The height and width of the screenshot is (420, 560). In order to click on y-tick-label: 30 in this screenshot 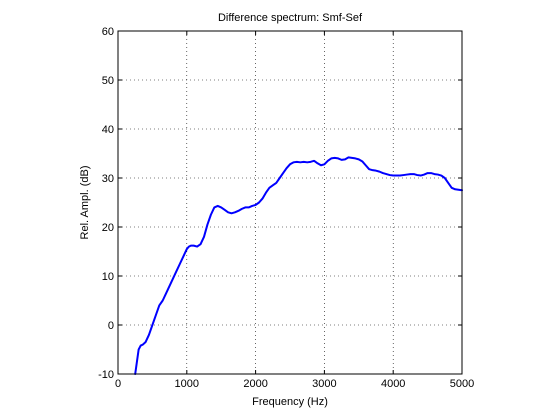, I will do `click(108, 179)`.